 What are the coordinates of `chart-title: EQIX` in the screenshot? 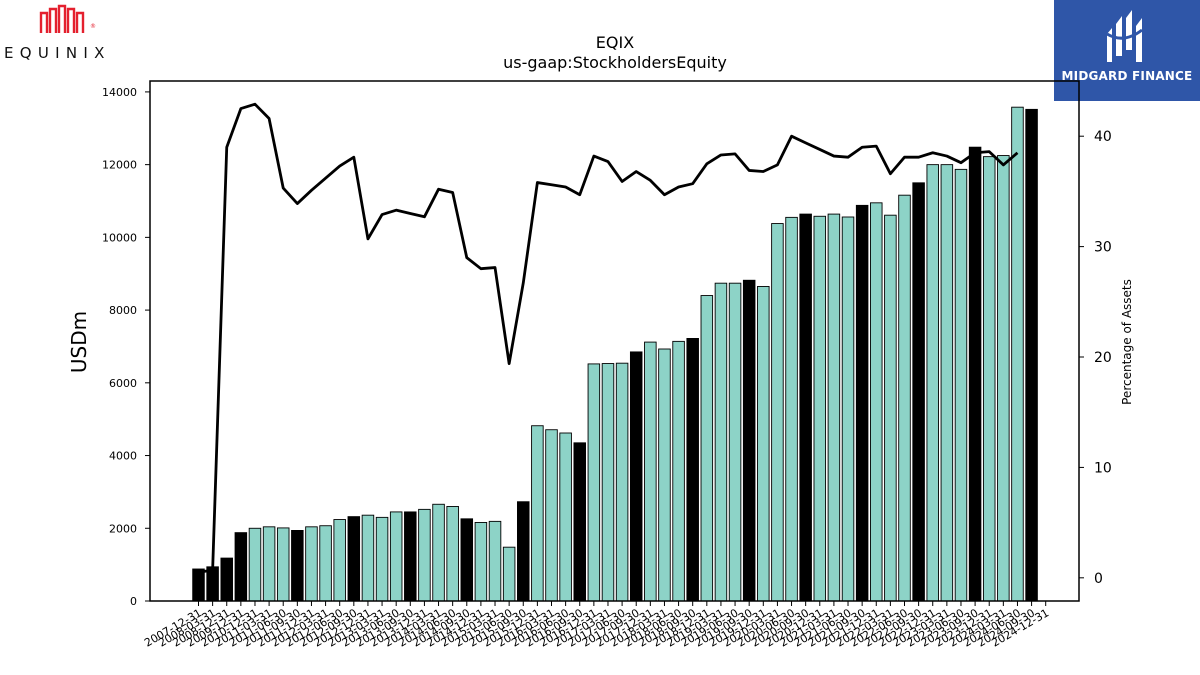 It's located at (615, 42).